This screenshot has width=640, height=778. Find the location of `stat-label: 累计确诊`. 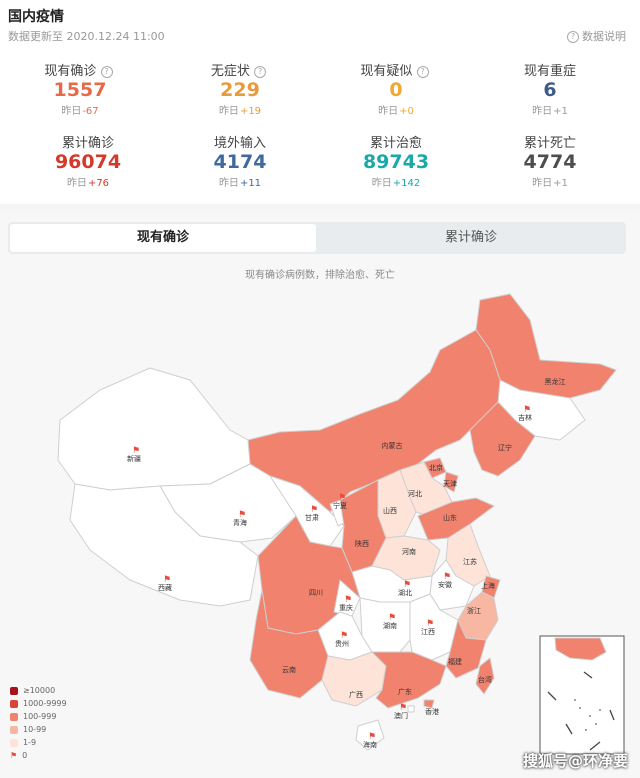

stat-label: 累计确诊 is located at coordinates (87, 143).